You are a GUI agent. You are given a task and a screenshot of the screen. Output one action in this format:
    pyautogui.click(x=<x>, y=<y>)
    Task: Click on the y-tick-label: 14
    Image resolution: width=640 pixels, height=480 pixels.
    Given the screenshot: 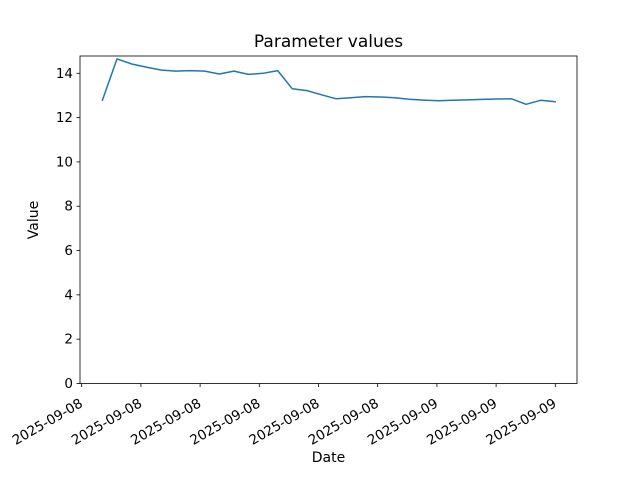 What is the action you would take?
    pyautogui.click(x=64, y=74)
    